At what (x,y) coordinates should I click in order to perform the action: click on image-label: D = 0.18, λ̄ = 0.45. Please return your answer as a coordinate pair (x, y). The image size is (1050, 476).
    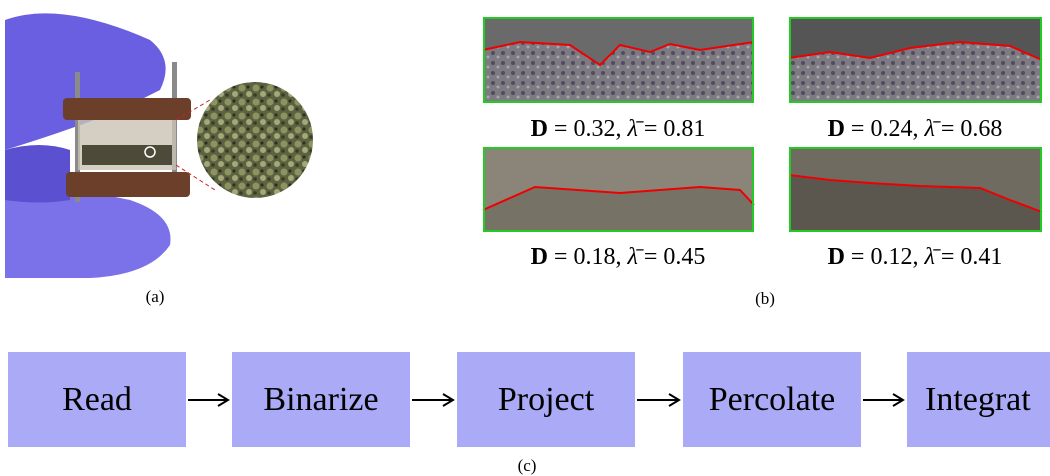
    Looking at the image, I should click on (618, 257).